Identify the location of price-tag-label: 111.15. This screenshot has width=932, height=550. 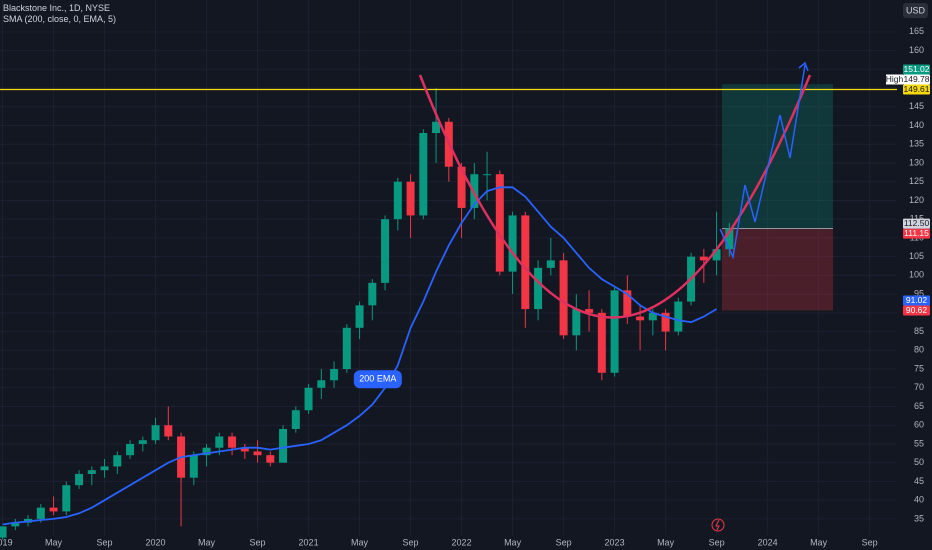
(916, 233).